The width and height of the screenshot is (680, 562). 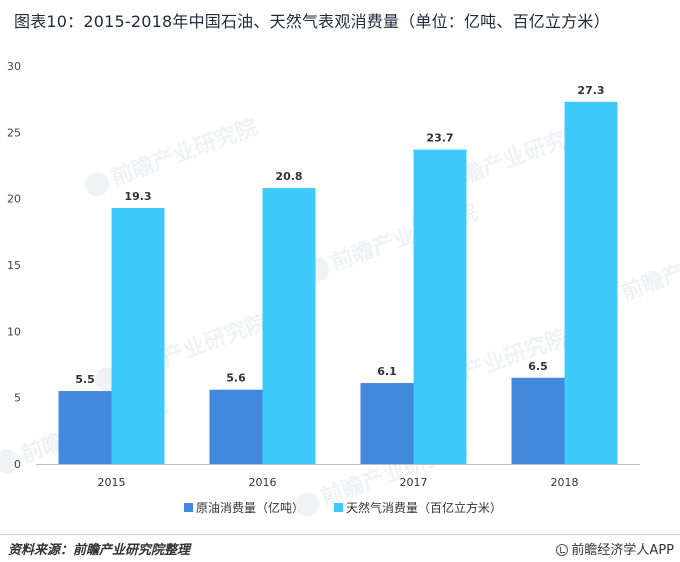 What do you see at coordinates (439, 138) in the screenshot?
I see `data-label: 23.7` at bounding box center [439, 138].